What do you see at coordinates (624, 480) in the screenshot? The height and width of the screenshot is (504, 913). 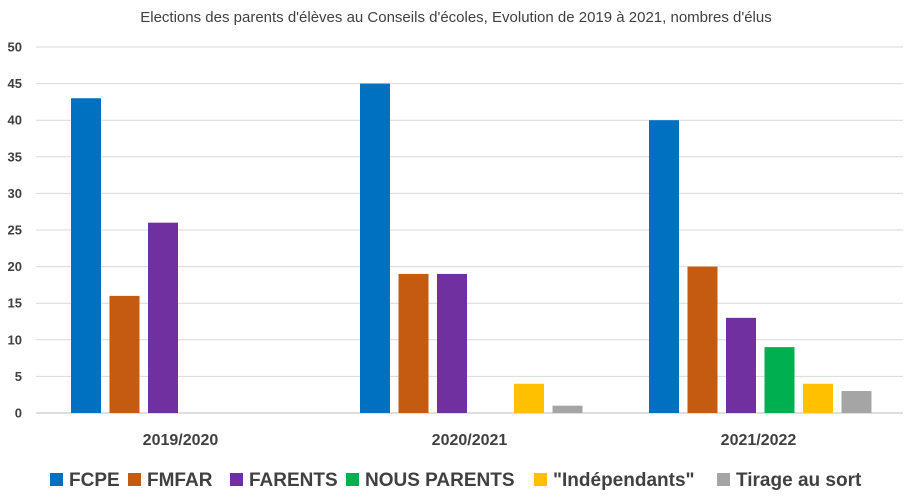 I see `legend-label: "Indépendants"` at bounding box center [624, 480].